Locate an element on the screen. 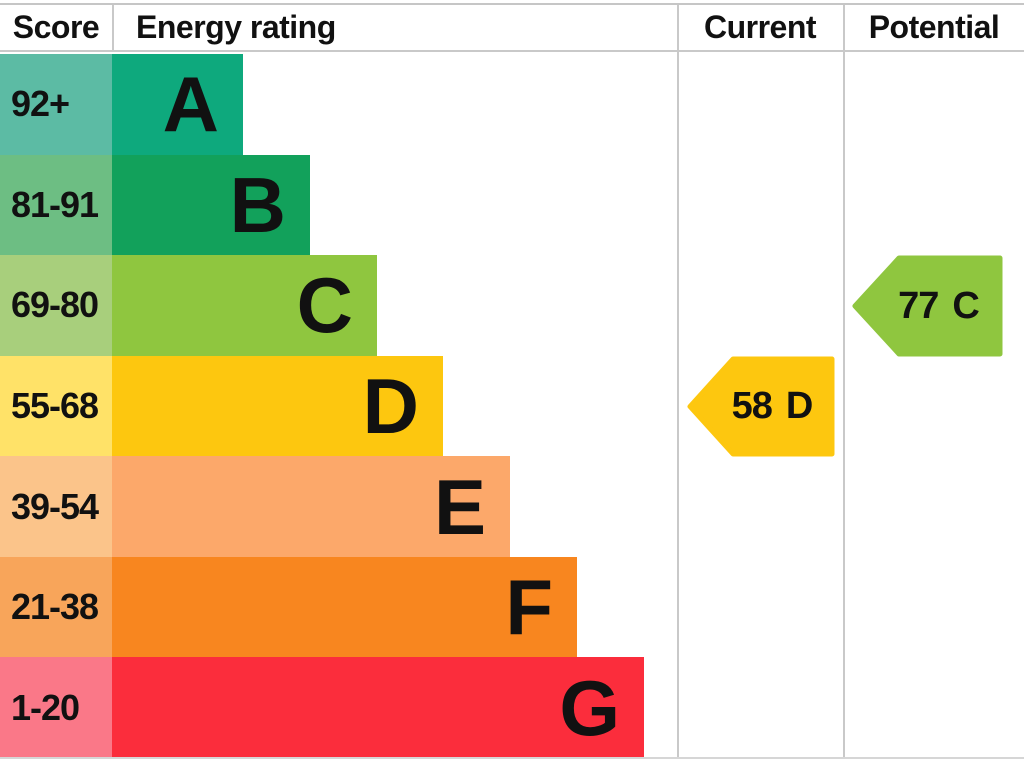 The height and width of the screenshot is (768, 1024). score-column-divider is located at coordinates (113, 28).